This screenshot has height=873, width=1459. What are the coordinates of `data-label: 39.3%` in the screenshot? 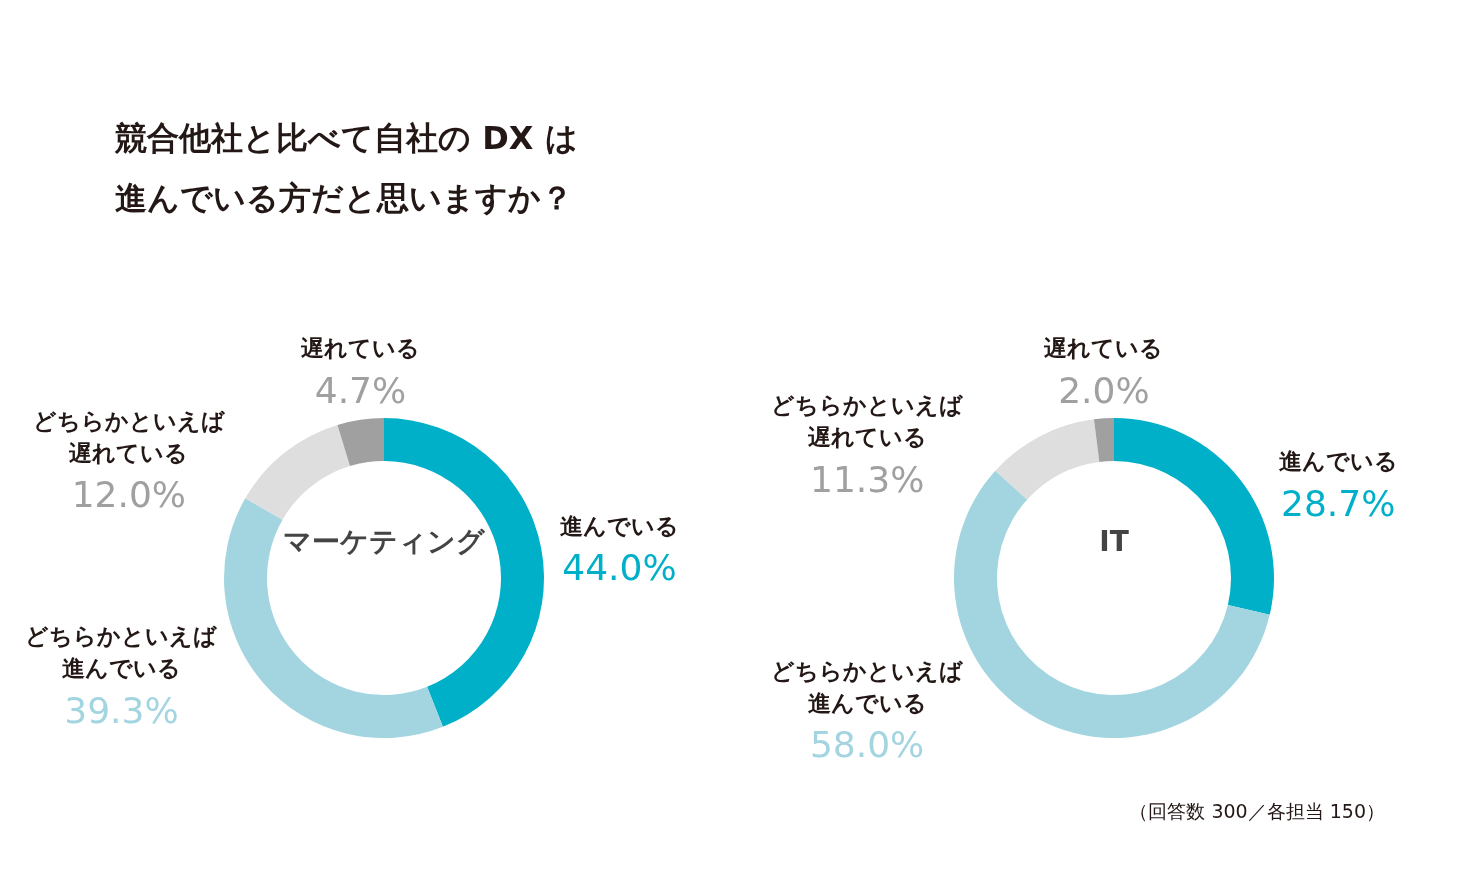 It's located at (121, 710).